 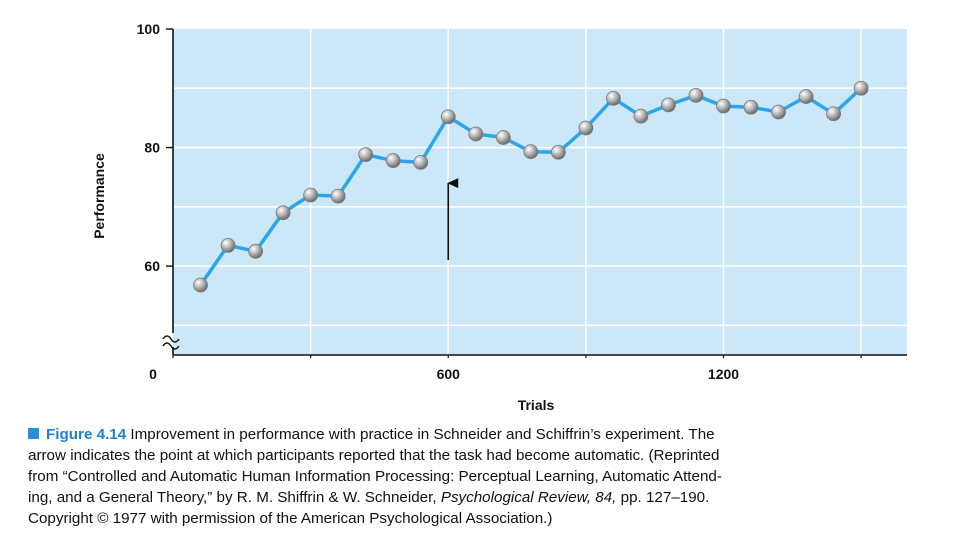 What do you see at coordinates (152, 266) in the screenshot?
I see `y-tick-label: 60` at bounding box center [152, 266].